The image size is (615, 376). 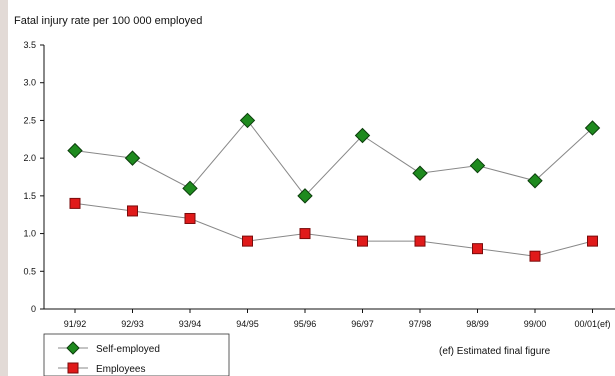 I want to click on y-ticks: 0 0.5 1.0 1.5 2.0 2.5 3.0 3.5, so click(x=33, y=177).